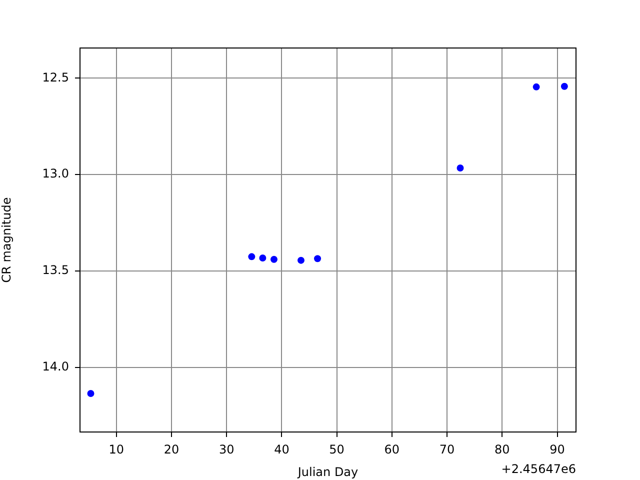  Describe the element at coordinates (502, 449) in the screenshot. I see `x-tick-label: 80` at that location.